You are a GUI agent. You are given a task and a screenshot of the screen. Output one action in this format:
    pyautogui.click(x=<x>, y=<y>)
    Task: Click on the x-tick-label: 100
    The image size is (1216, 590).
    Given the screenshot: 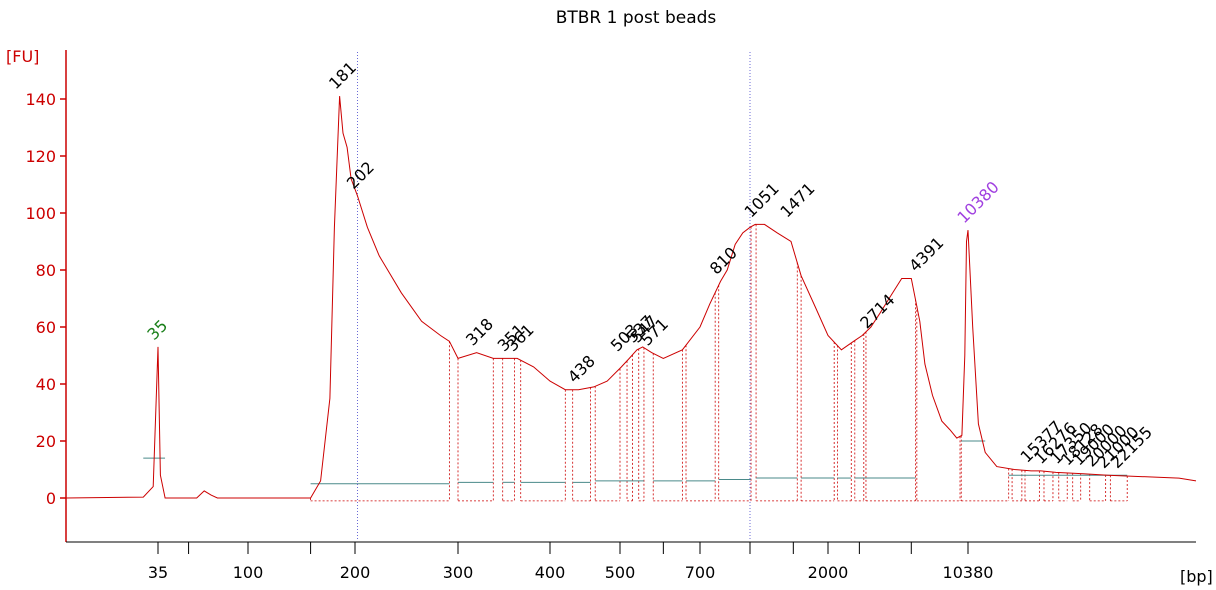 What is the action you would take?
    pyautogui.click(x=248, y=572)
    